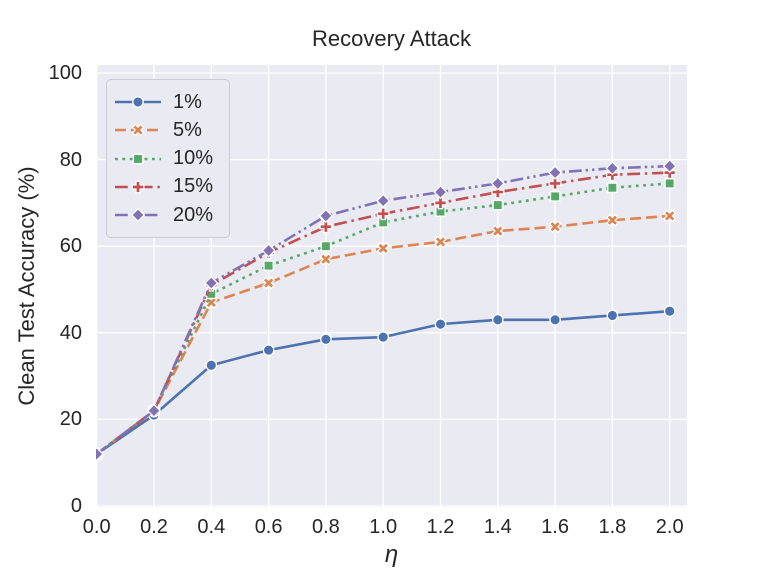  What do you see at coordinates (171, 159) in the screenshot?
I see `legend-item: 10%` at bounding box center [171, 159].